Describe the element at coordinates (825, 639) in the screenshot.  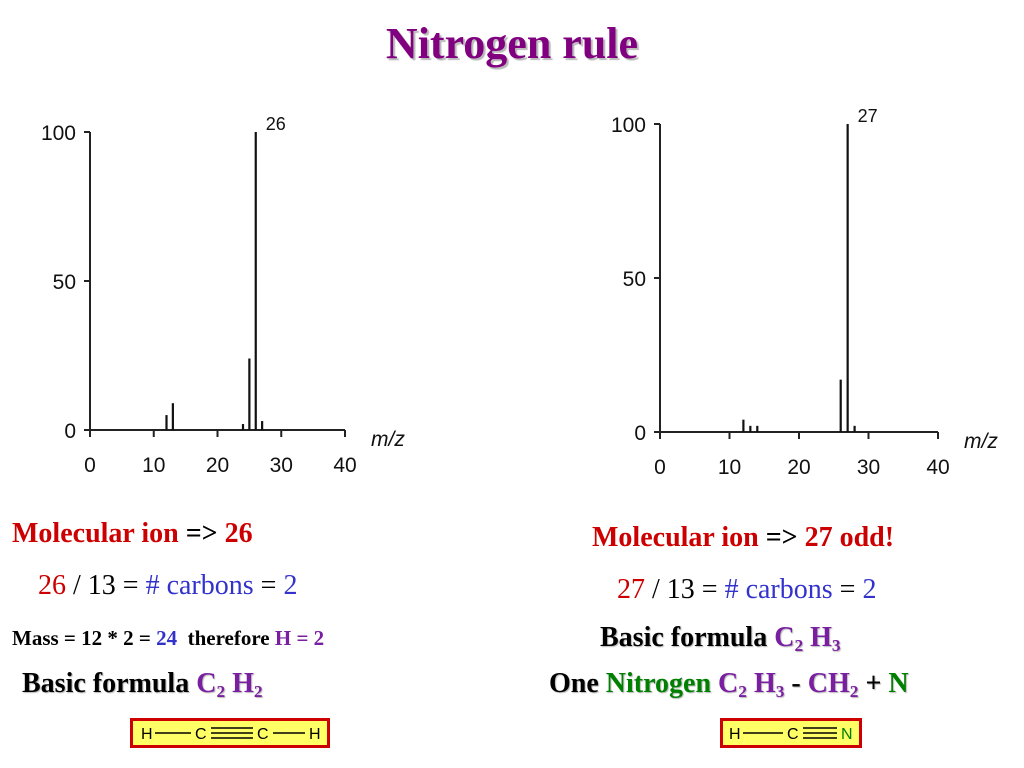
I see `right-formula-h: H3` at that location.